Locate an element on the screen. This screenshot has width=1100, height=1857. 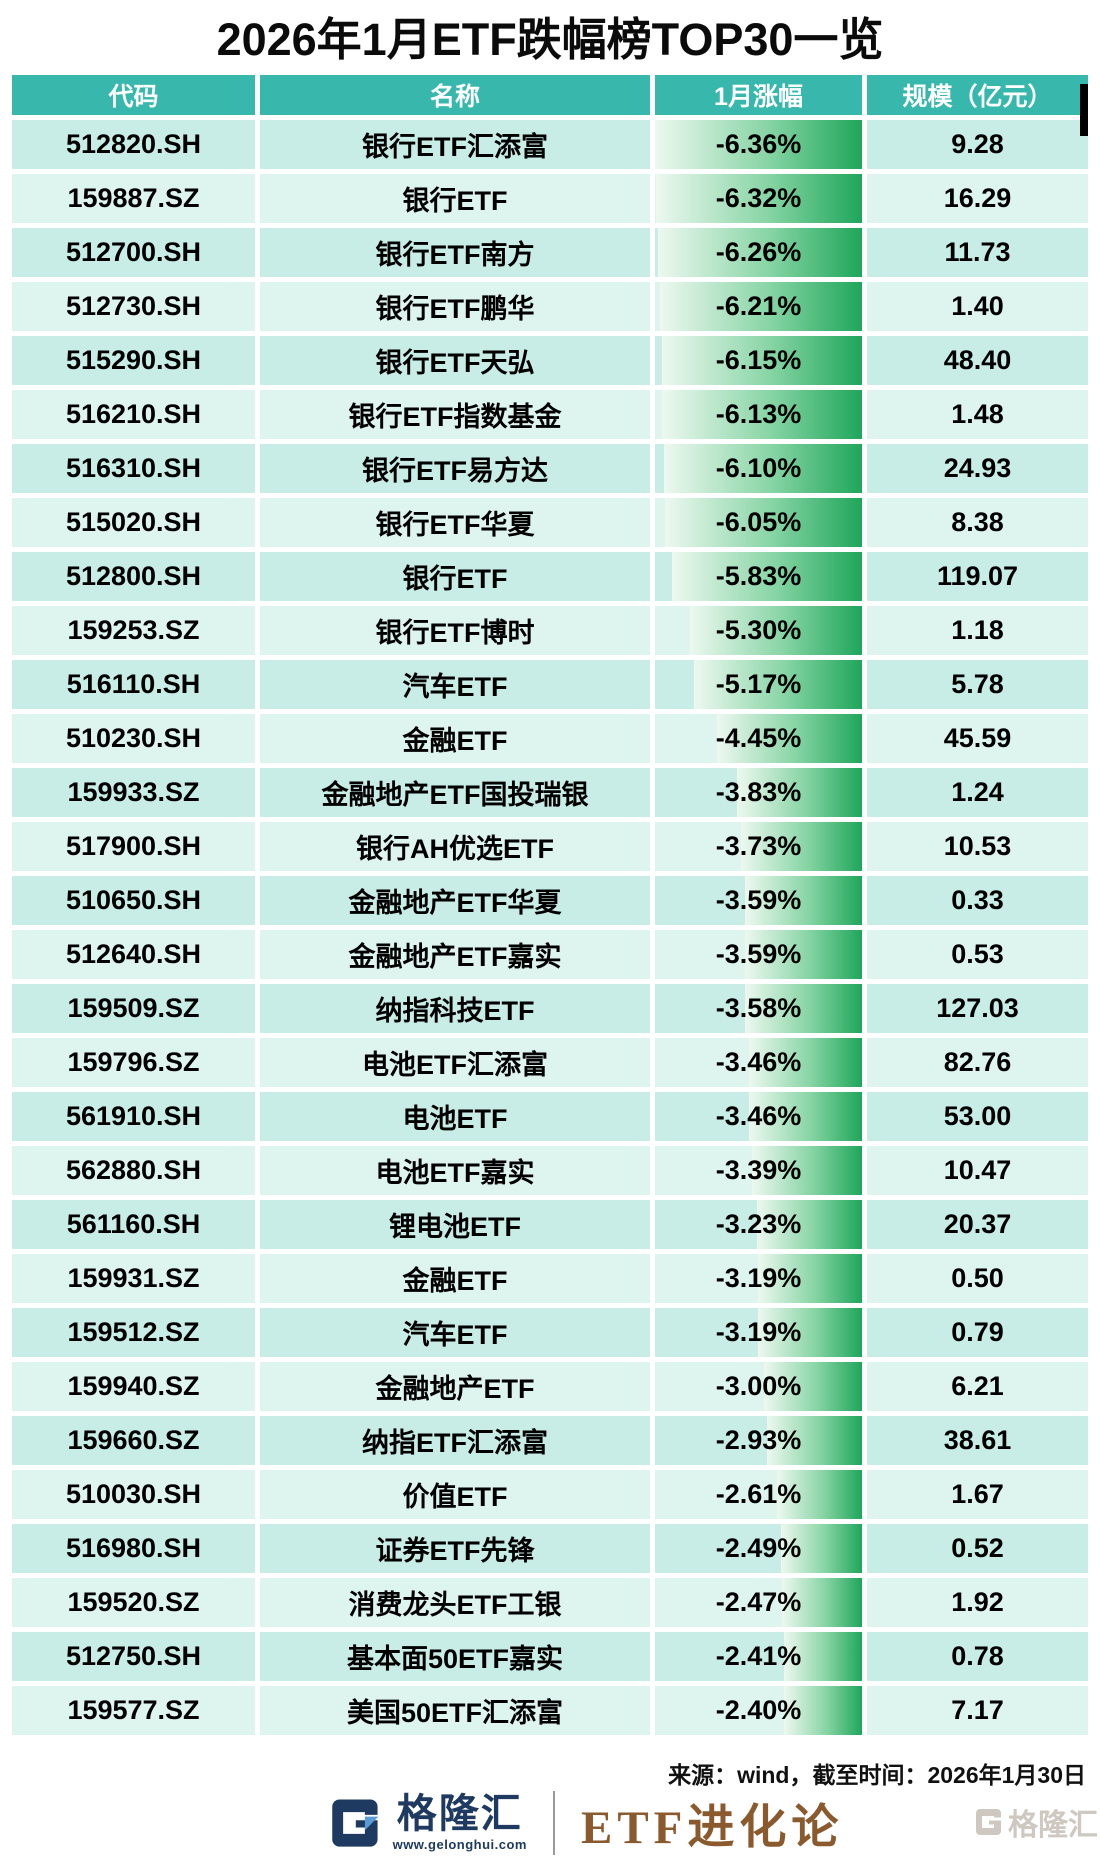
etf-code-cell: 517900.SH is located at coordinates (133, 846).